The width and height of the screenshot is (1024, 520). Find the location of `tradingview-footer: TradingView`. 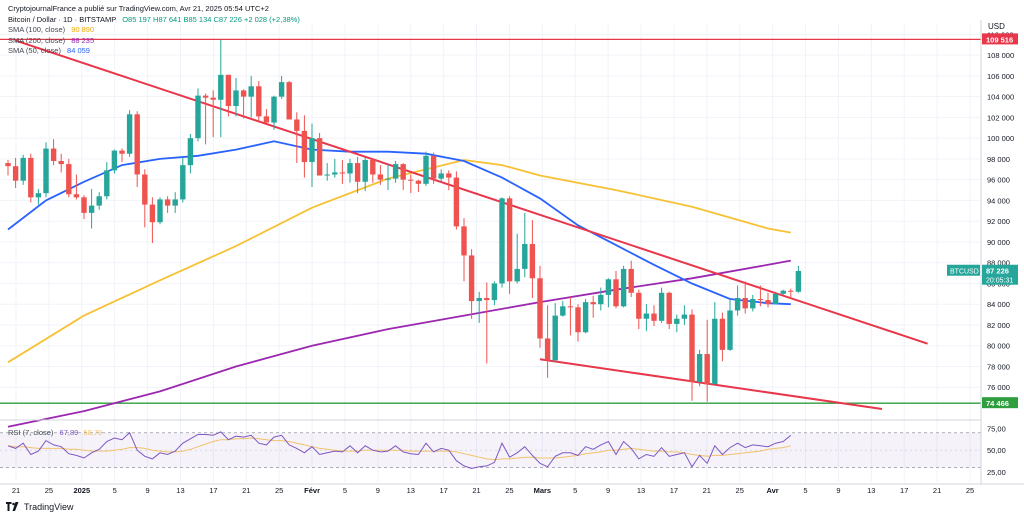

tradingview-footer: TradingView is located at coordinates (40, 507).